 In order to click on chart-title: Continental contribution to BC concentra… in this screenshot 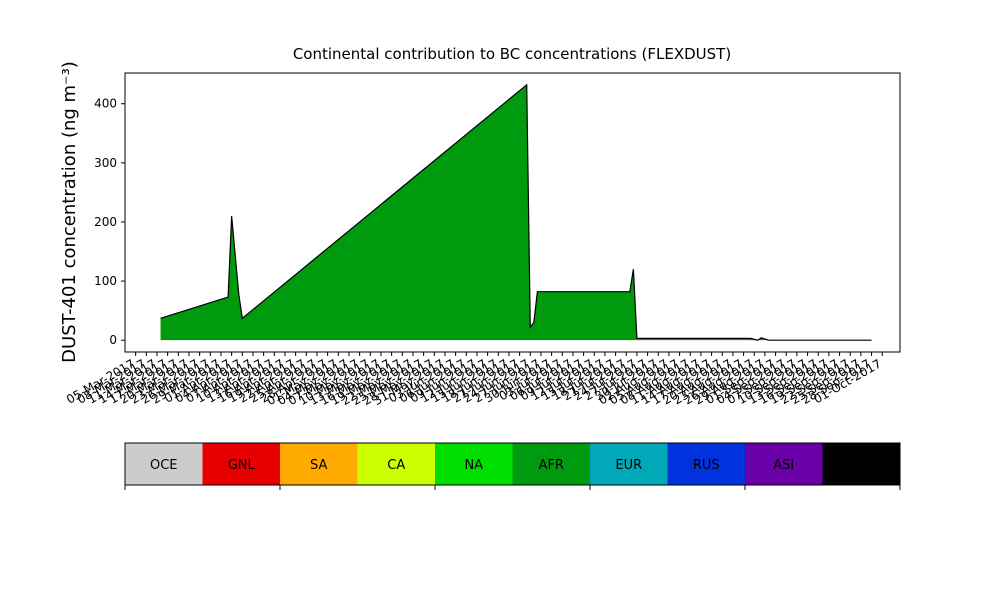, I will do `click(512, 54)`.